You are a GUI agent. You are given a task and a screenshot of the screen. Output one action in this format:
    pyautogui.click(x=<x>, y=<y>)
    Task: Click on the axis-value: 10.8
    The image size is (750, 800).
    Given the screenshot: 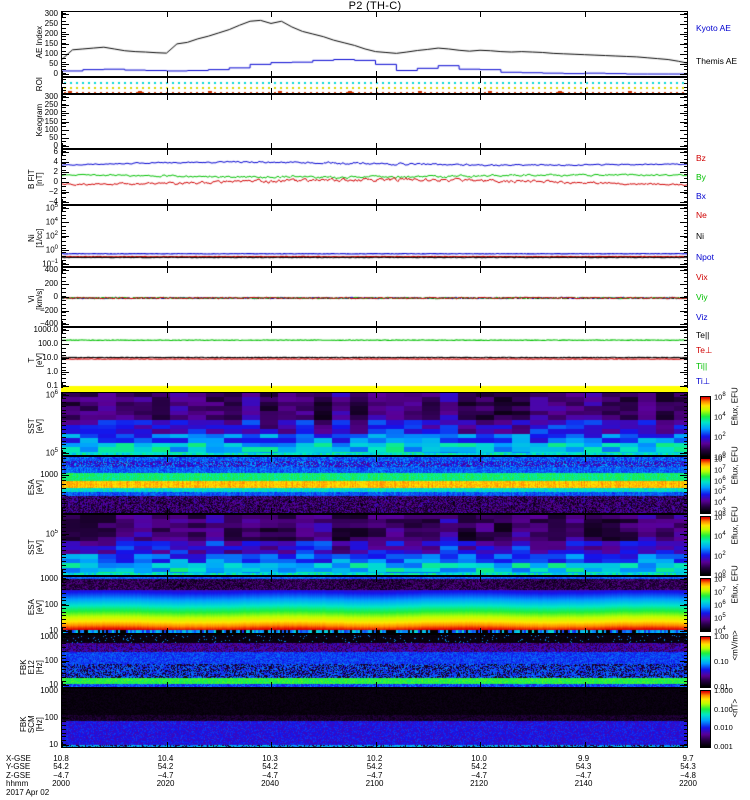 What is the action you would take?
    pyautogui.click(x=61, y=758)
    